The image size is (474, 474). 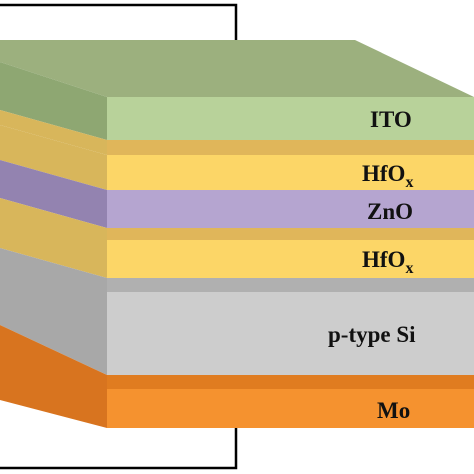 What do you see at coordinates (290, 285) in the screenshot?
I see `hfox-si-interface` at bounding box center [290, 285].